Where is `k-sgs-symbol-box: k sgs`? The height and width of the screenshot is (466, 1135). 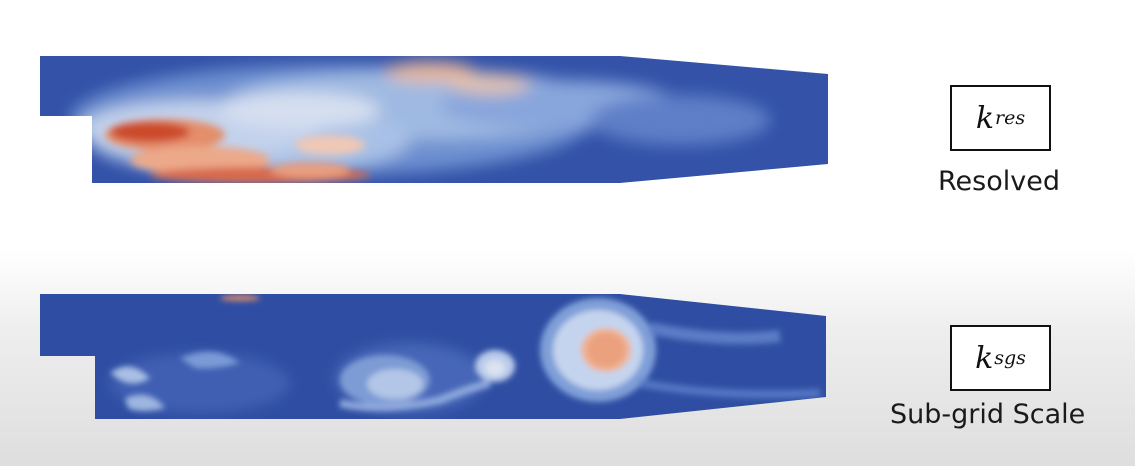 k-sgs-symbol-box: k sgs is located at coordinates (1000, 358).